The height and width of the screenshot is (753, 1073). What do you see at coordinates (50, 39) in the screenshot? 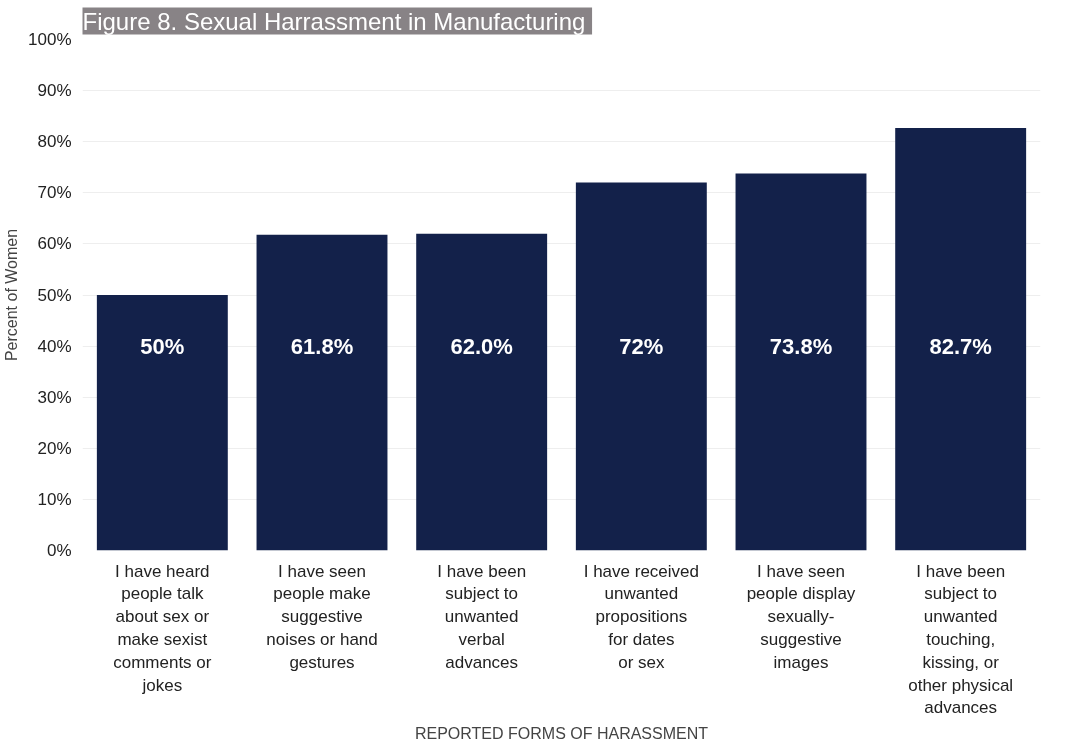
I see `y-tick-label: 100%` at bounding box center [50, 39].